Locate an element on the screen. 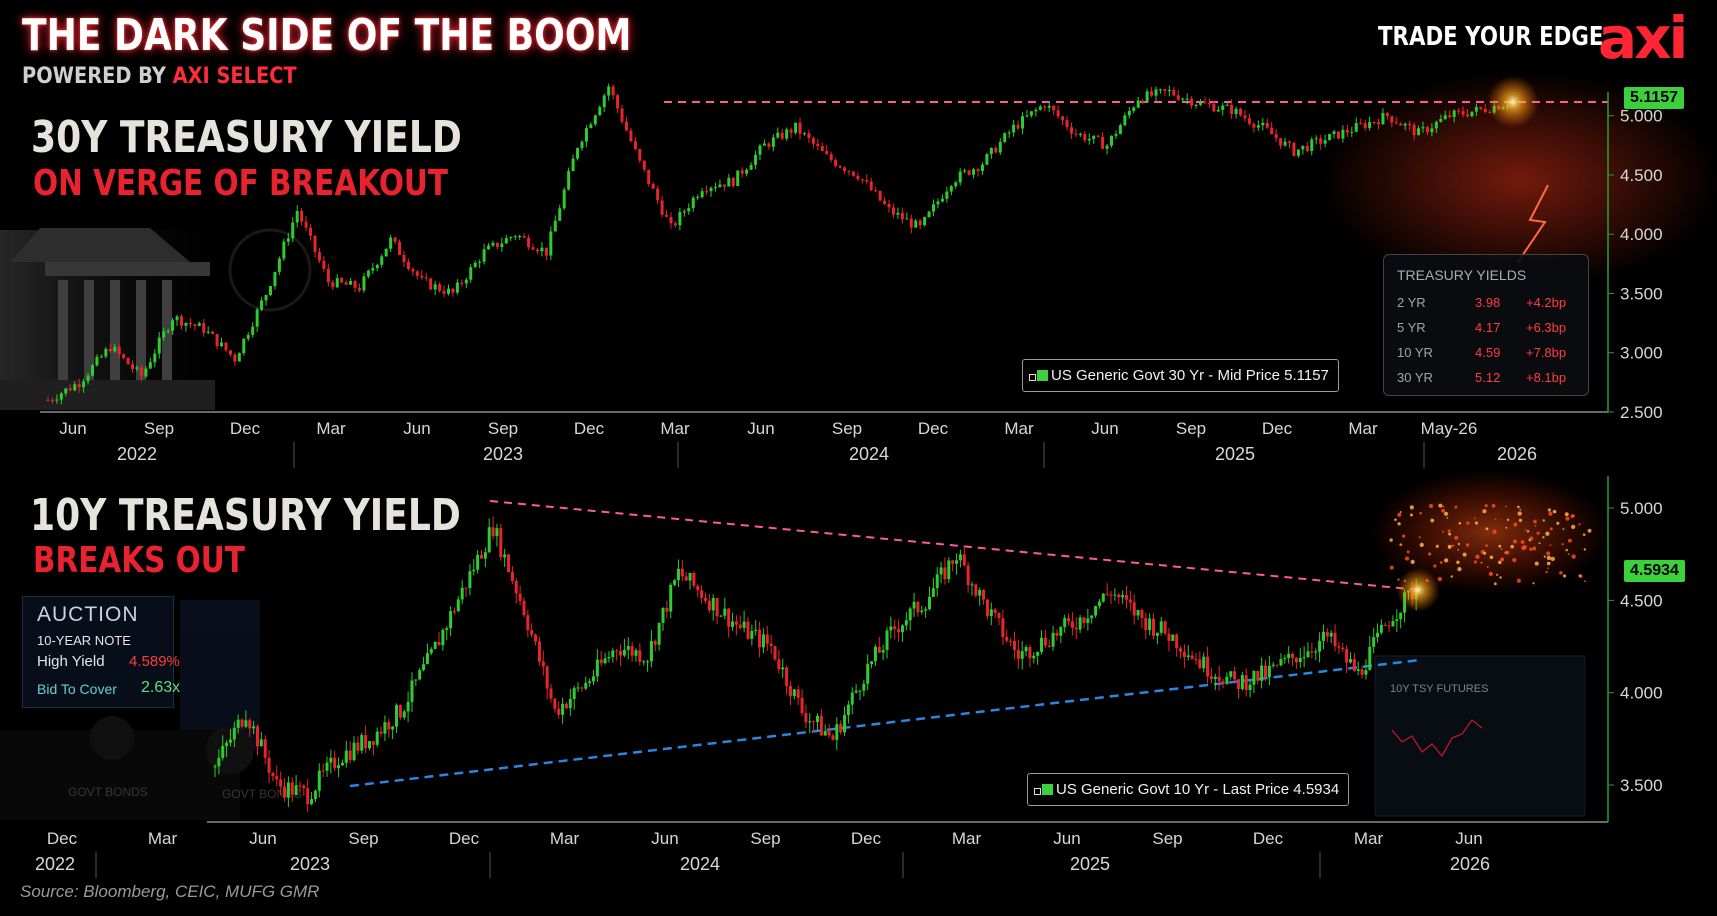  yield-change: +6.3bp is located at coordinates (1546, 327).